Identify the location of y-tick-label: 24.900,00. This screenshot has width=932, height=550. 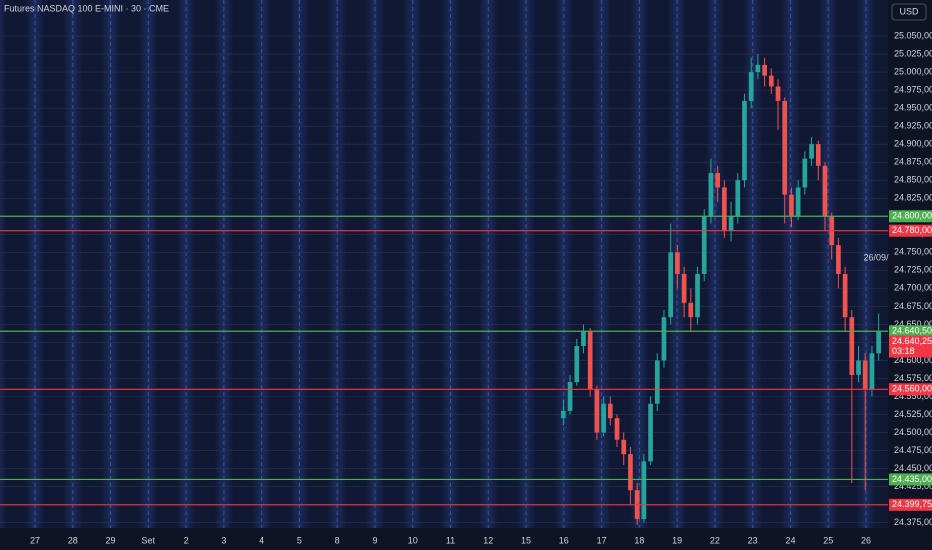
(913, 144).